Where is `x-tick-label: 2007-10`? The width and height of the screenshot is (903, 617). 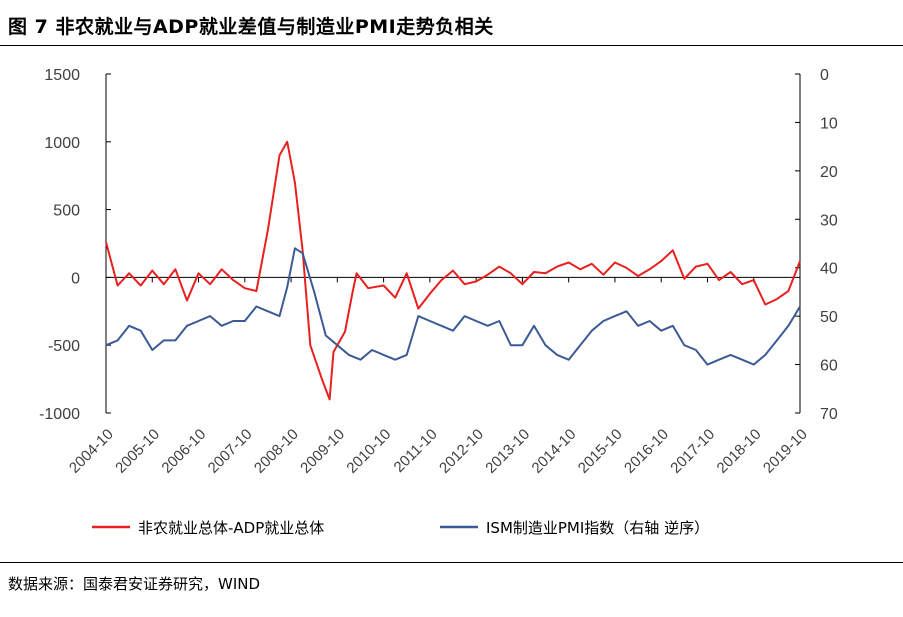
x-tick-label: 2007-10 is located at coordinates (230, 451).